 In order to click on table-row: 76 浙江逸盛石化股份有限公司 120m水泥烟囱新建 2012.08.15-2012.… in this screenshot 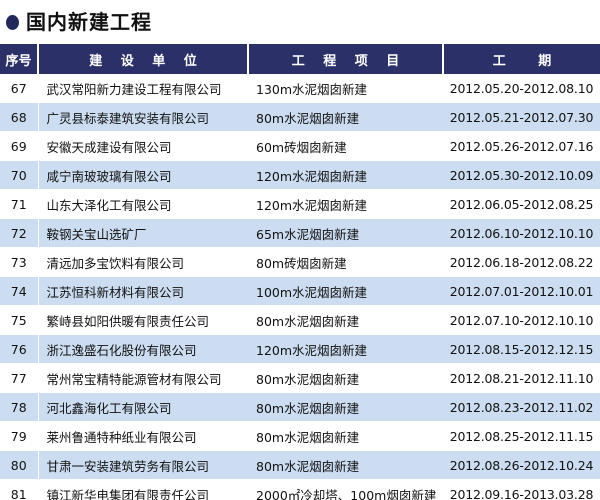, I will do `click(300, 349)`.